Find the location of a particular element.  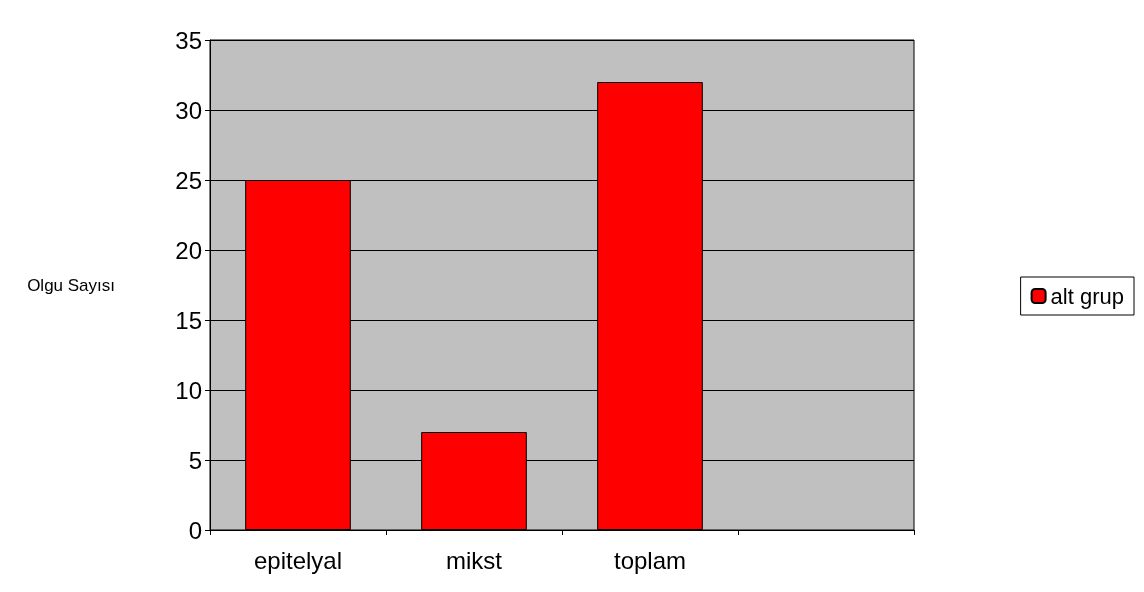

y-tick-label: 35 is located at coordinates (188, 40).